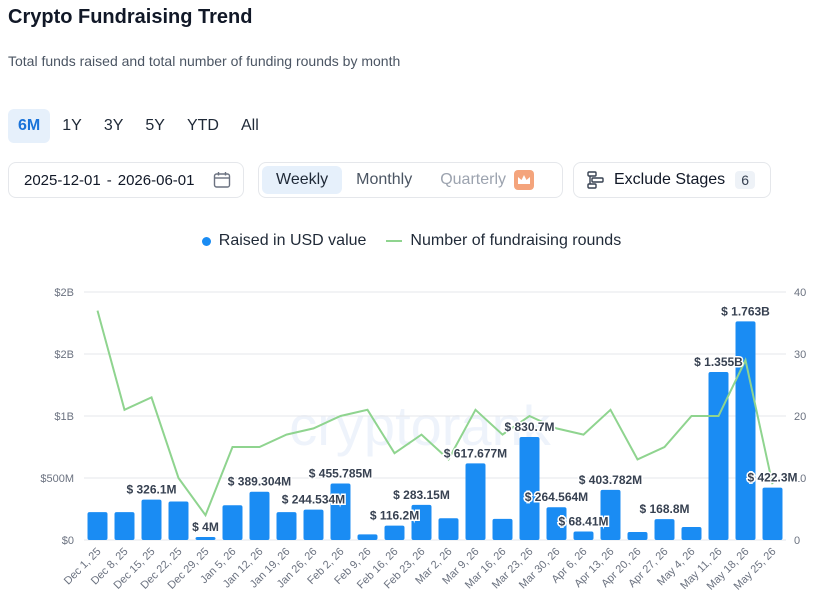 Image resolution: width=823 pixels, height=612 pixels. Describe the element at coordinates (202, 125) in the screenshot. I see `range-ytd-button: YTD` at that location.